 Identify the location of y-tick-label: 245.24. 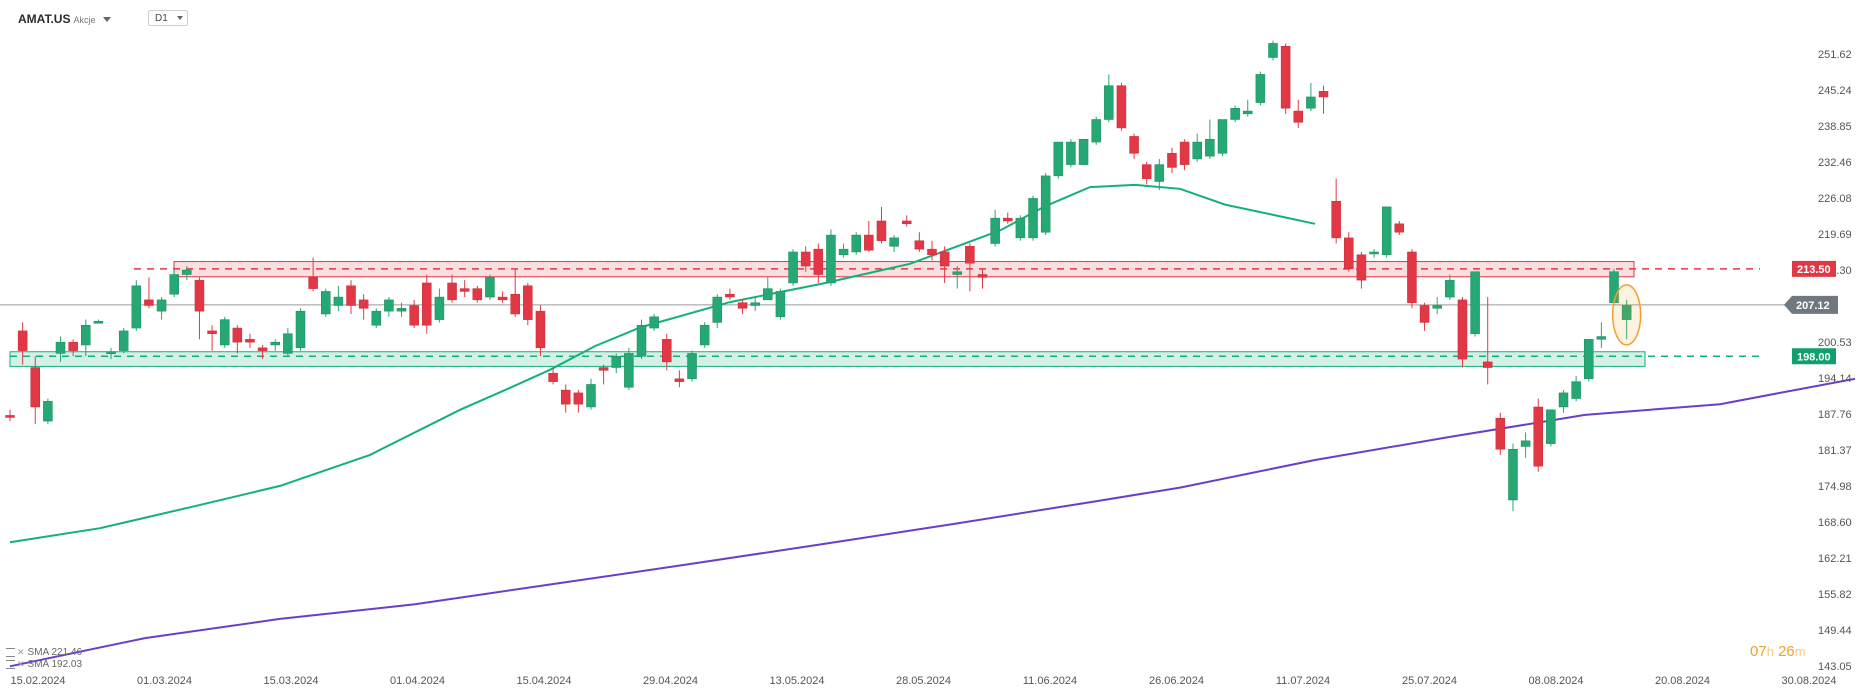
(1835, 91).